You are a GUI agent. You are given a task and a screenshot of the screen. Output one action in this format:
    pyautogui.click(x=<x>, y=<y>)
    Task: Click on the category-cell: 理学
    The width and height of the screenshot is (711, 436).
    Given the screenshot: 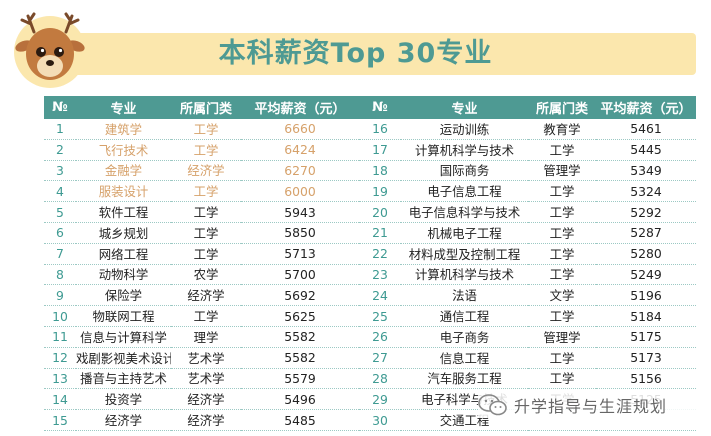 What is the action you would take?
    pyautogui.click(x=206, y=337)
    